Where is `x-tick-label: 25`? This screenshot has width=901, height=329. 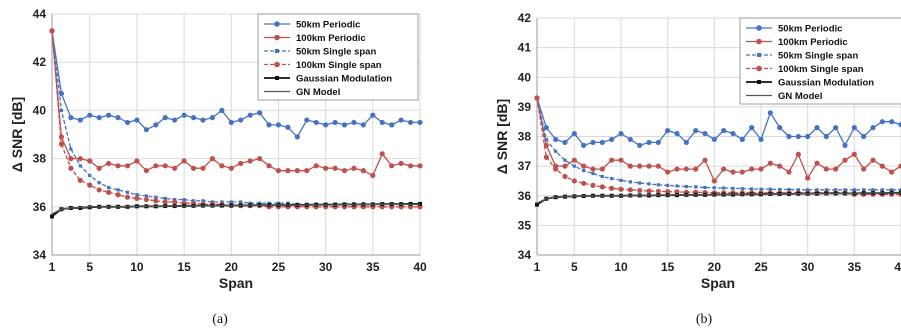 x-tick-label: 25 is located at coordinates (279, 267).